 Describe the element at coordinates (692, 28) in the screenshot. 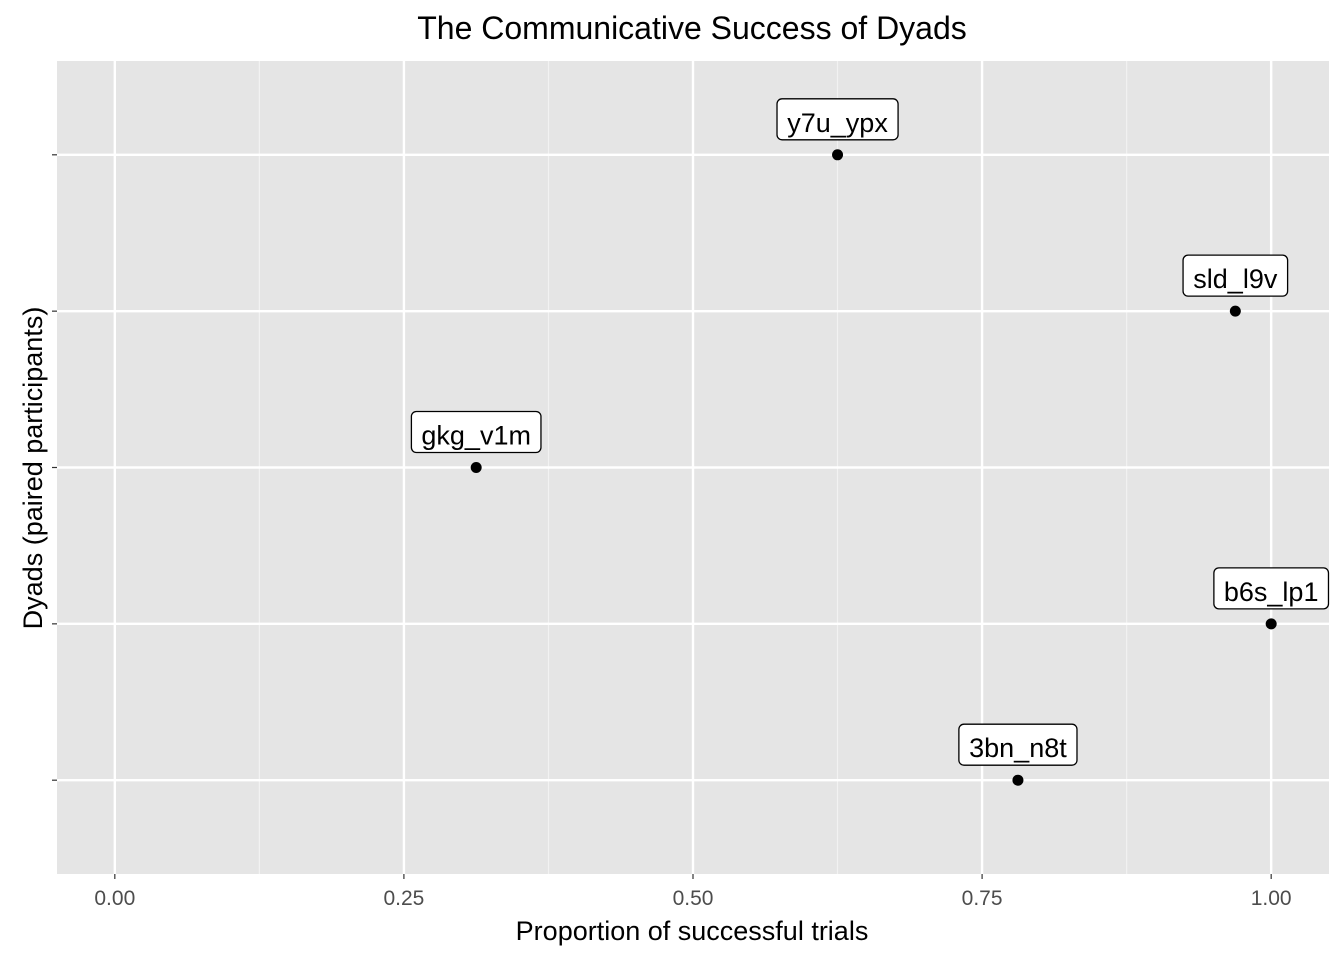

I see `chart-title: The Communicative Success of Dyads` at that location.